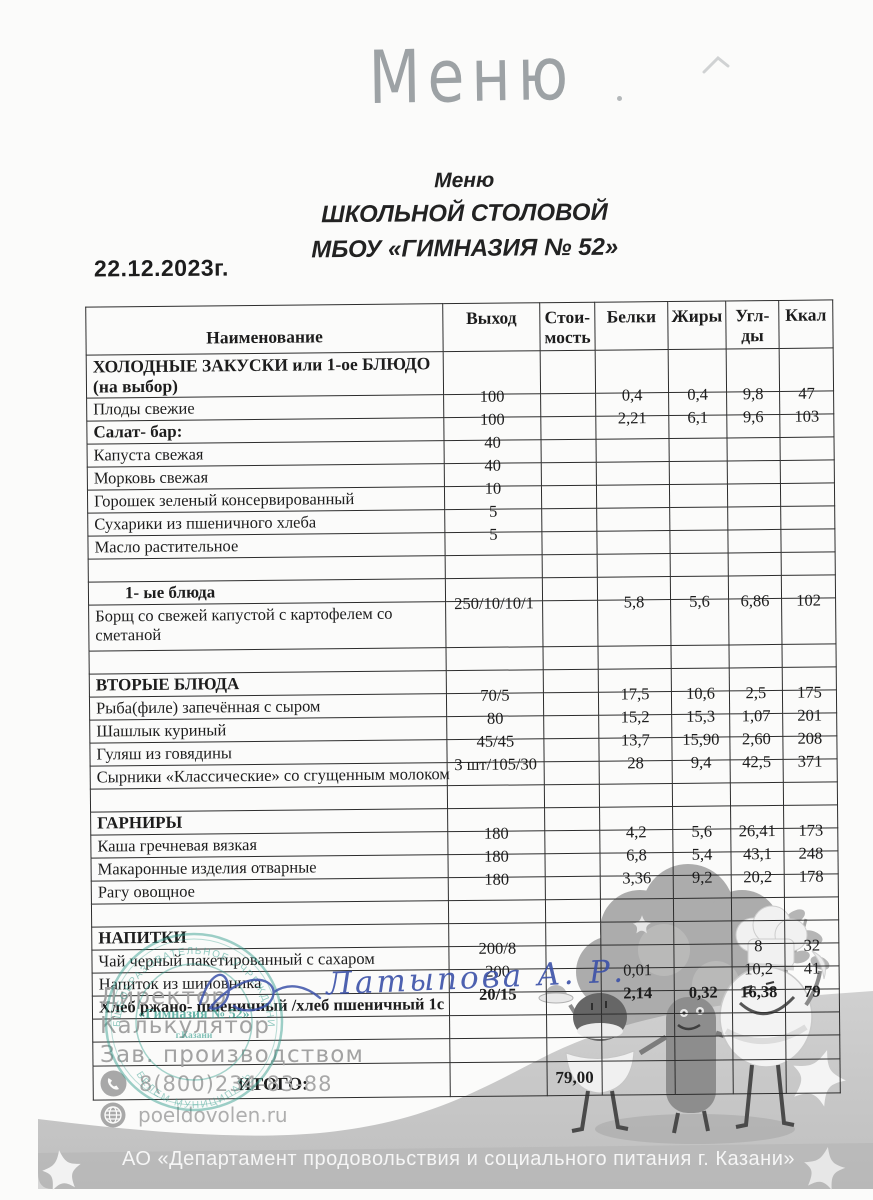  I want to click on menu-cell-value: 9,2, so click(702, 883).